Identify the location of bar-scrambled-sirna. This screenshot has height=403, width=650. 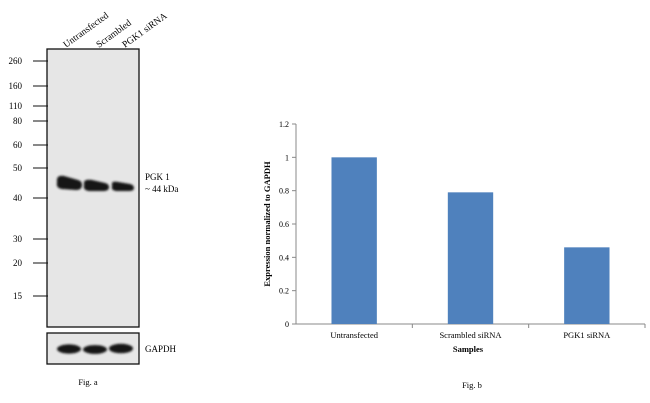
(470, 258).